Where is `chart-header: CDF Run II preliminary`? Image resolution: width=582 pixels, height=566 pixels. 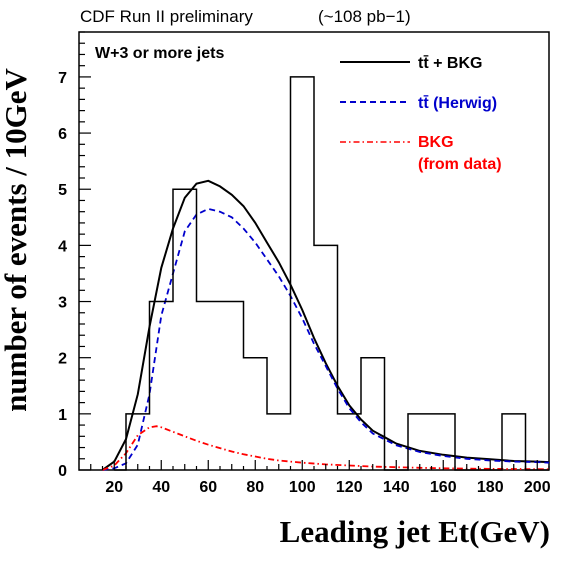 chart-header: CDF Run II preliminary is located at coordinates (166, 16).